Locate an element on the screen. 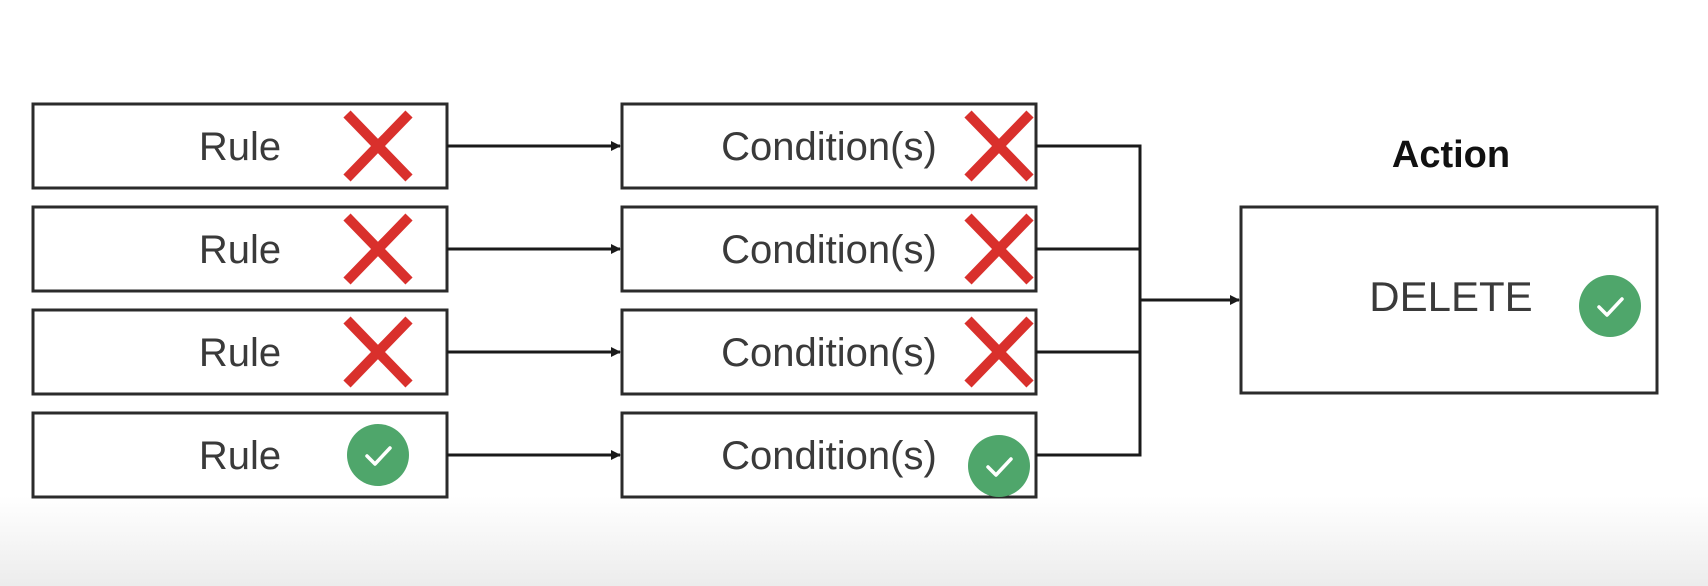 The image size is (1708, 586). action-heading: Action is located at coordinates (1451, 155).